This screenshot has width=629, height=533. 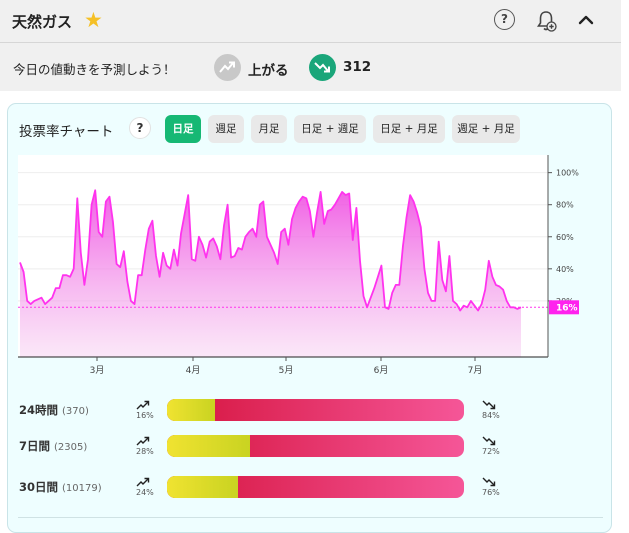 I want to click on tab-daily-weekly: 日足 + 週足, so click(x=330, y=129).